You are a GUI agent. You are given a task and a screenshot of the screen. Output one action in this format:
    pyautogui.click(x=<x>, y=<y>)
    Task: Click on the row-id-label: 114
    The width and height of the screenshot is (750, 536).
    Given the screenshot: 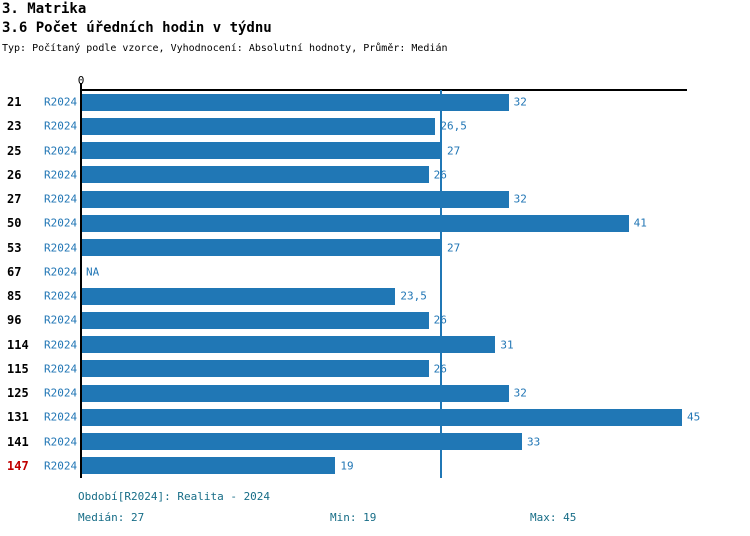 What is the action you would take?
    pyautogui.click(x=18, y=344)
    